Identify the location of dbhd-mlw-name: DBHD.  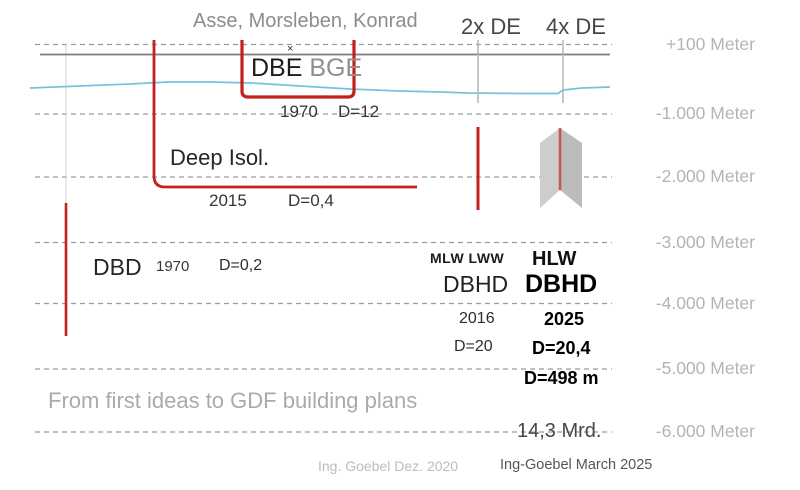
(476, 284).